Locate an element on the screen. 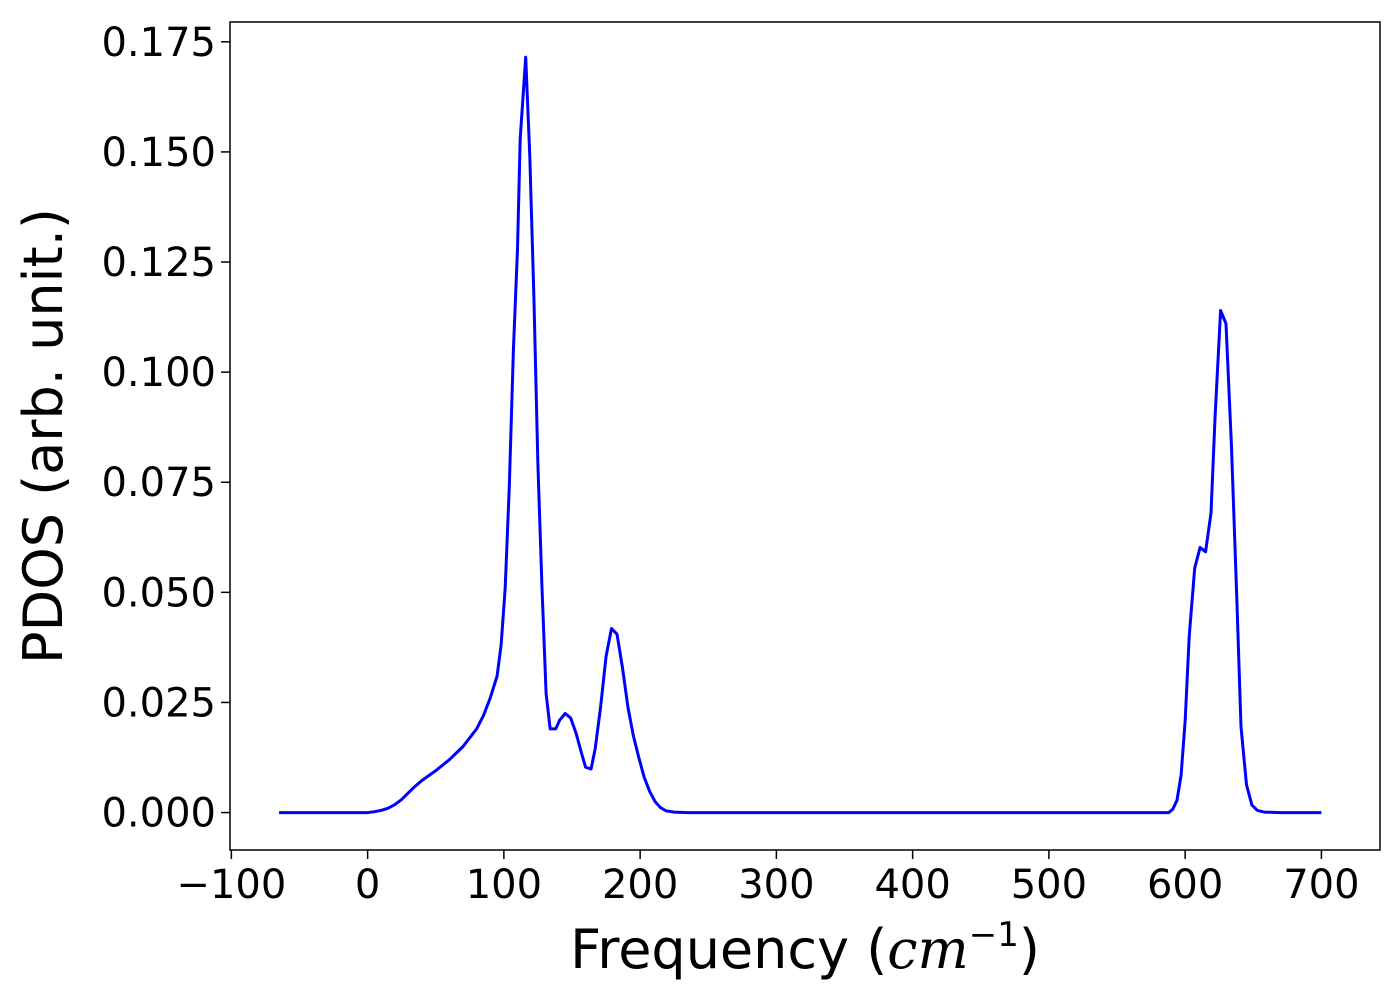  x-tick-label: 300 is located at coordinates (776, 885).